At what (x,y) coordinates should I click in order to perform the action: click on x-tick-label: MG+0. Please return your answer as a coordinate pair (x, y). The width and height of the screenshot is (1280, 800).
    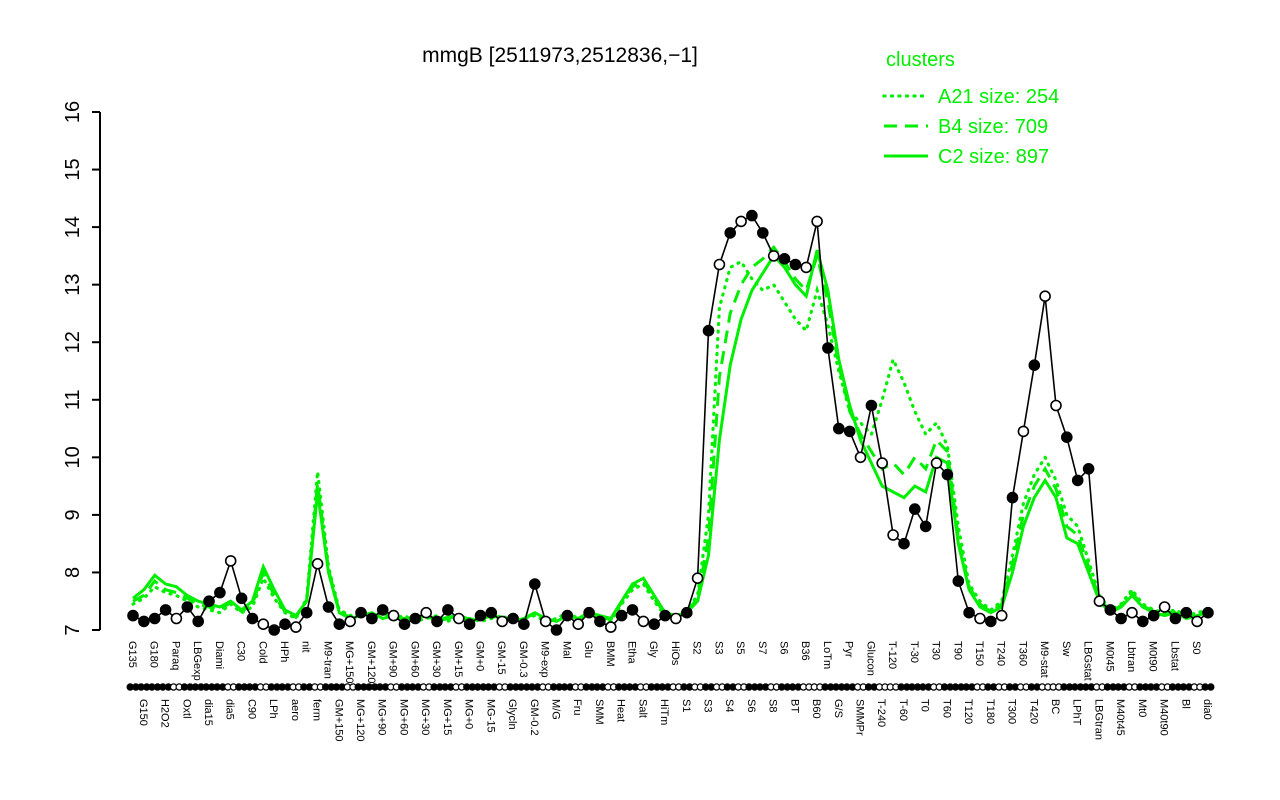
    Looking at the image, I should click on (469, 714).